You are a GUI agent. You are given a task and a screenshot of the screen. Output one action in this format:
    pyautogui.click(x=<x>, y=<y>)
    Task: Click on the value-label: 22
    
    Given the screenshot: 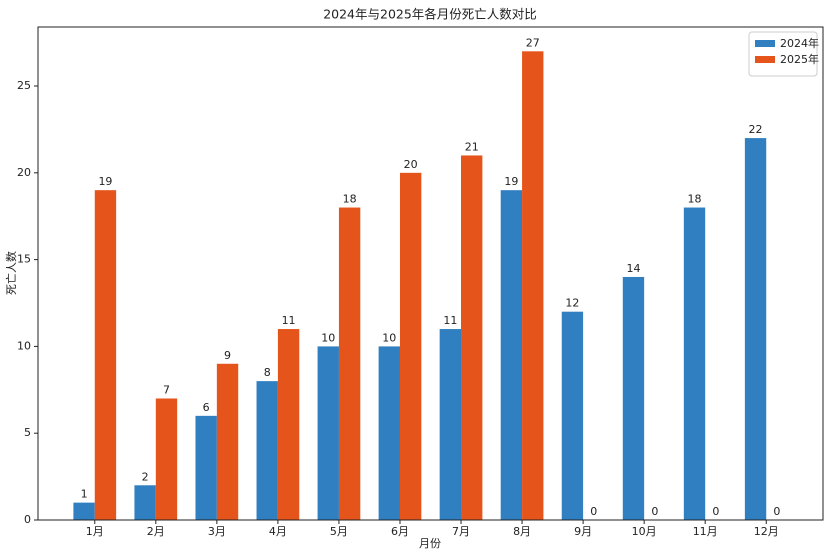 What is the action you would take?
    pyautogui.click(x=756, y=129)
    